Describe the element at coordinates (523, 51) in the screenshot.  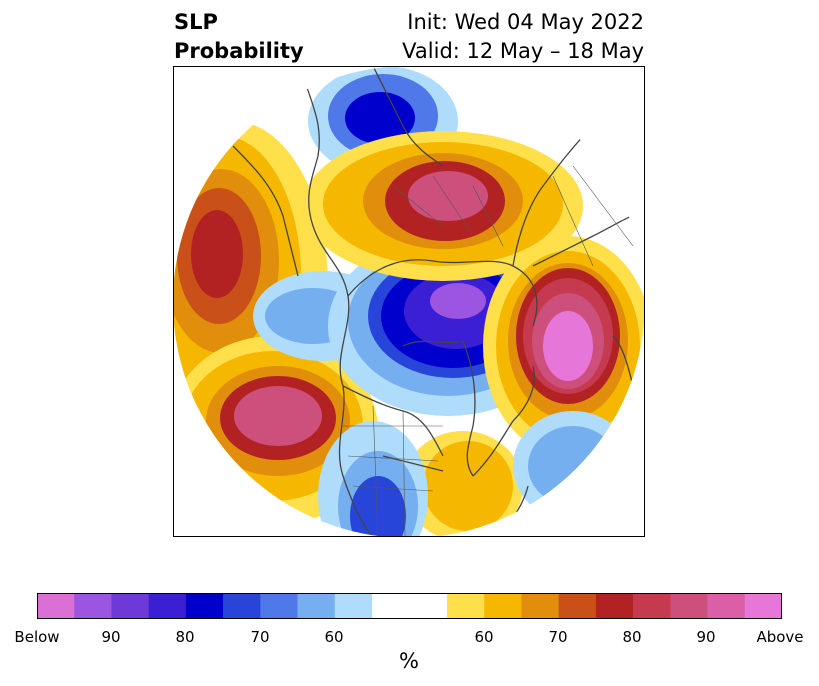
I see `valid-range: Valid: 12 May – 18 May` at that location.